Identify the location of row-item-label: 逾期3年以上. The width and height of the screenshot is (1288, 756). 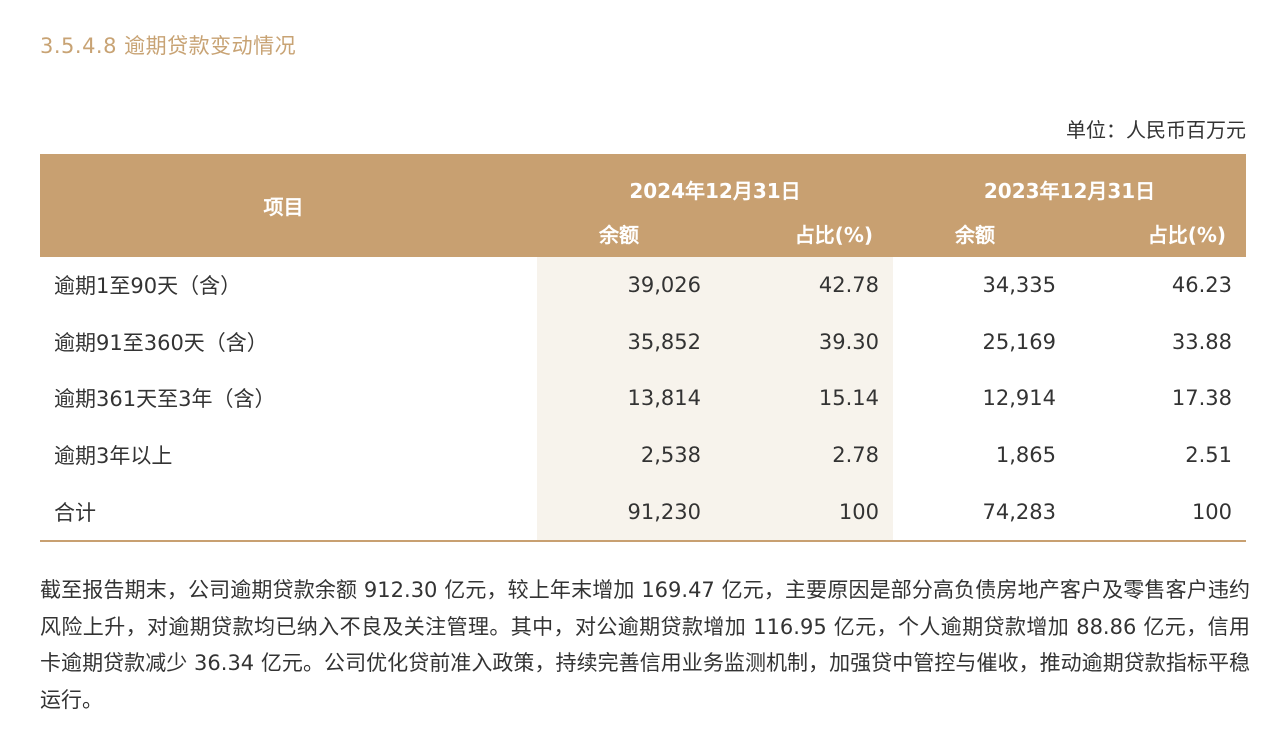
(113, 456).